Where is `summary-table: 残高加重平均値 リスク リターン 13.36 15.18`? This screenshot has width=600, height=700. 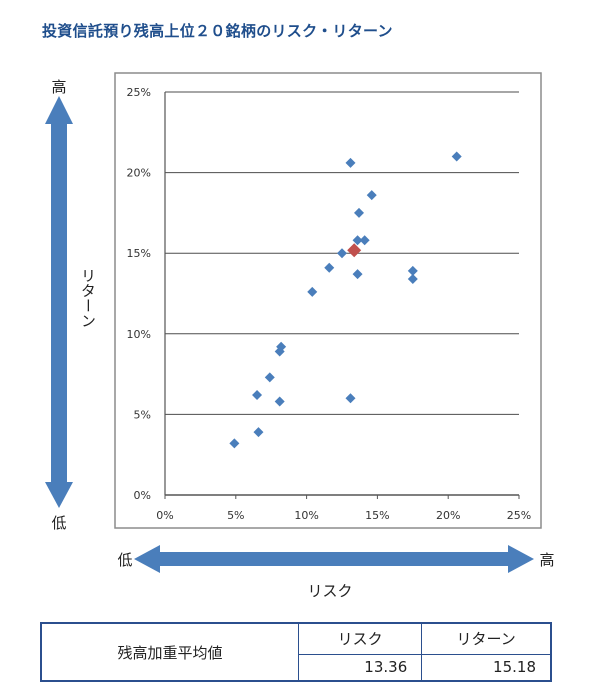 summary-table: 残高加重平均値 リスク リターン 13.36 15.18 is located at coordinates (296, 652).